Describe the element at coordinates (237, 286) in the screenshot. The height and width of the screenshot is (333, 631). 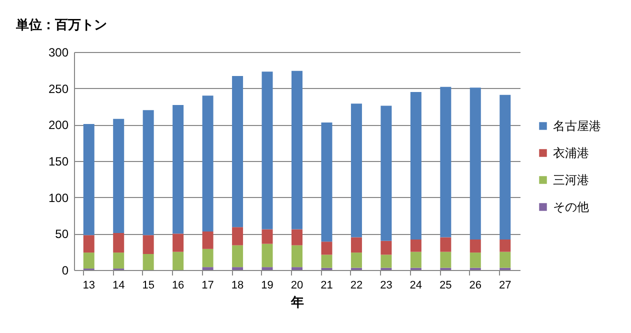
I see `x-tick-label: 18` at that location.